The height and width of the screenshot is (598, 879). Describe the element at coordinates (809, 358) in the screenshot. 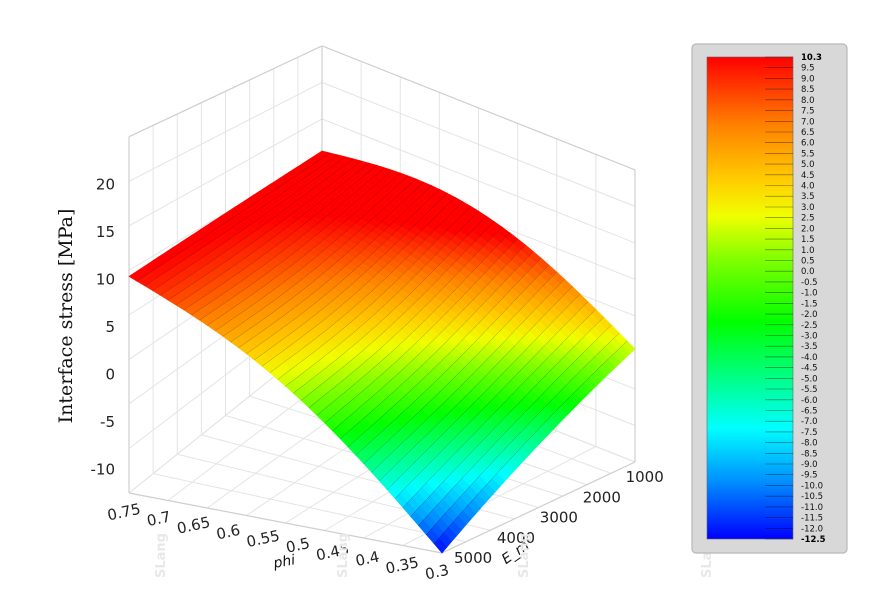

I see `colorbar-label: -4.0` at that location.